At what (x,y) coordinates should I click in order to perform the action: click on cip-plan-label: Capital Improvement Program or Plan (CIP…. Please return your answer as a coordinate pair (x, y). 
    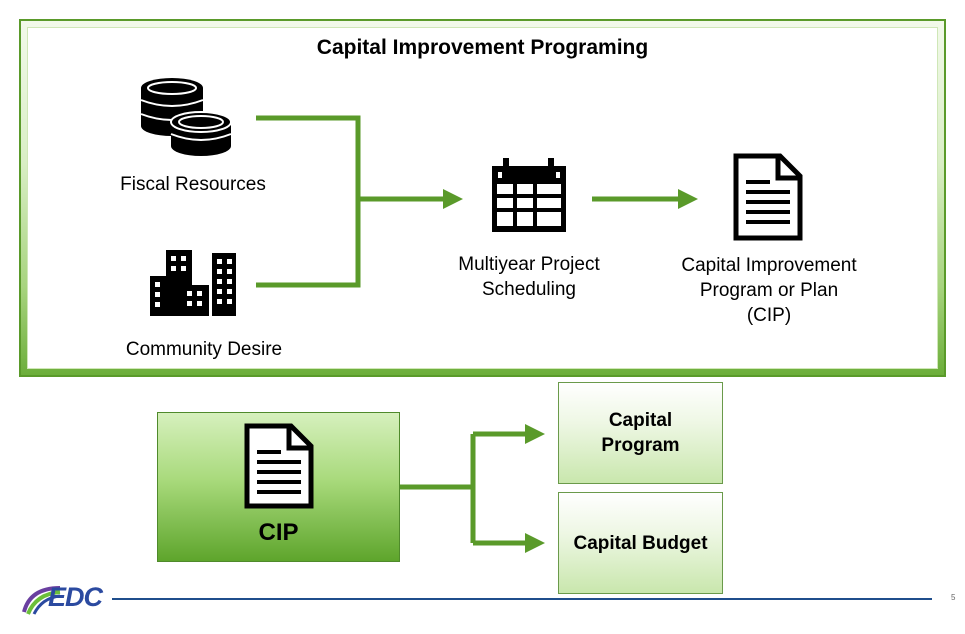
    Looking at the image, I should click on (769, 290).